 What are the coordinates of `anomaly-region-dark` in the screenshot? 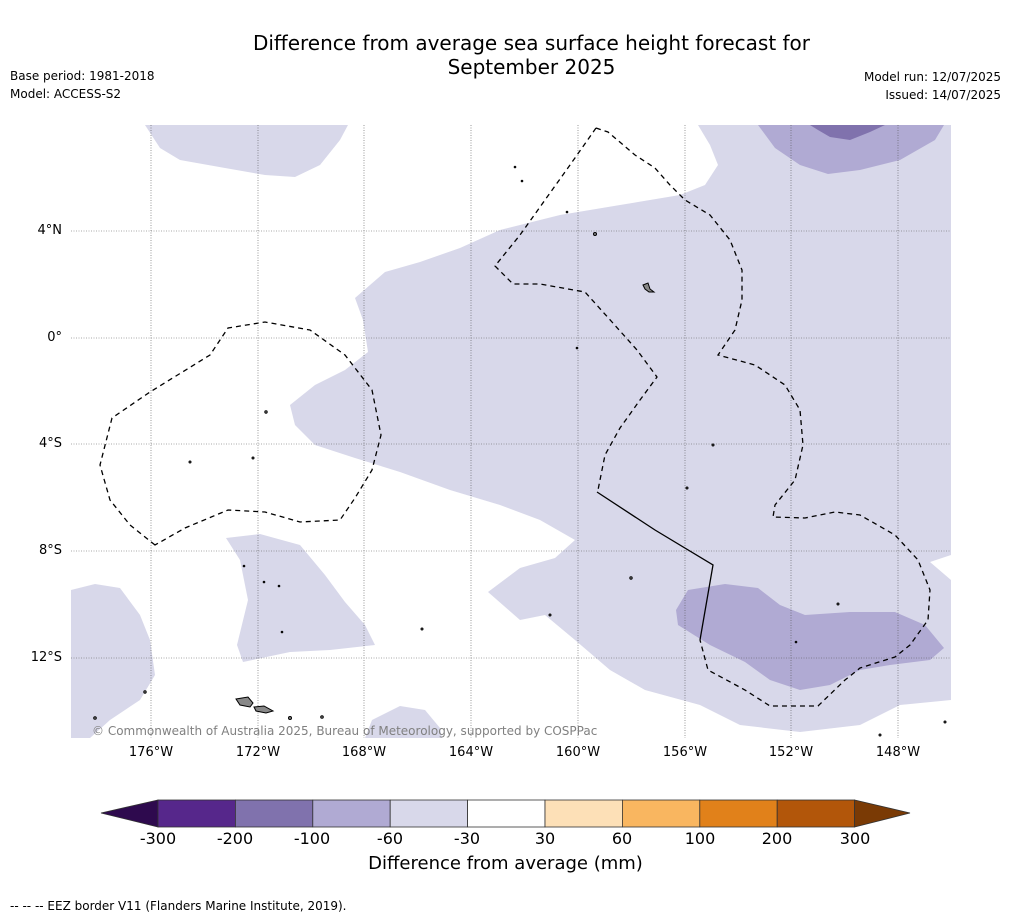 It's located at (847, 132).